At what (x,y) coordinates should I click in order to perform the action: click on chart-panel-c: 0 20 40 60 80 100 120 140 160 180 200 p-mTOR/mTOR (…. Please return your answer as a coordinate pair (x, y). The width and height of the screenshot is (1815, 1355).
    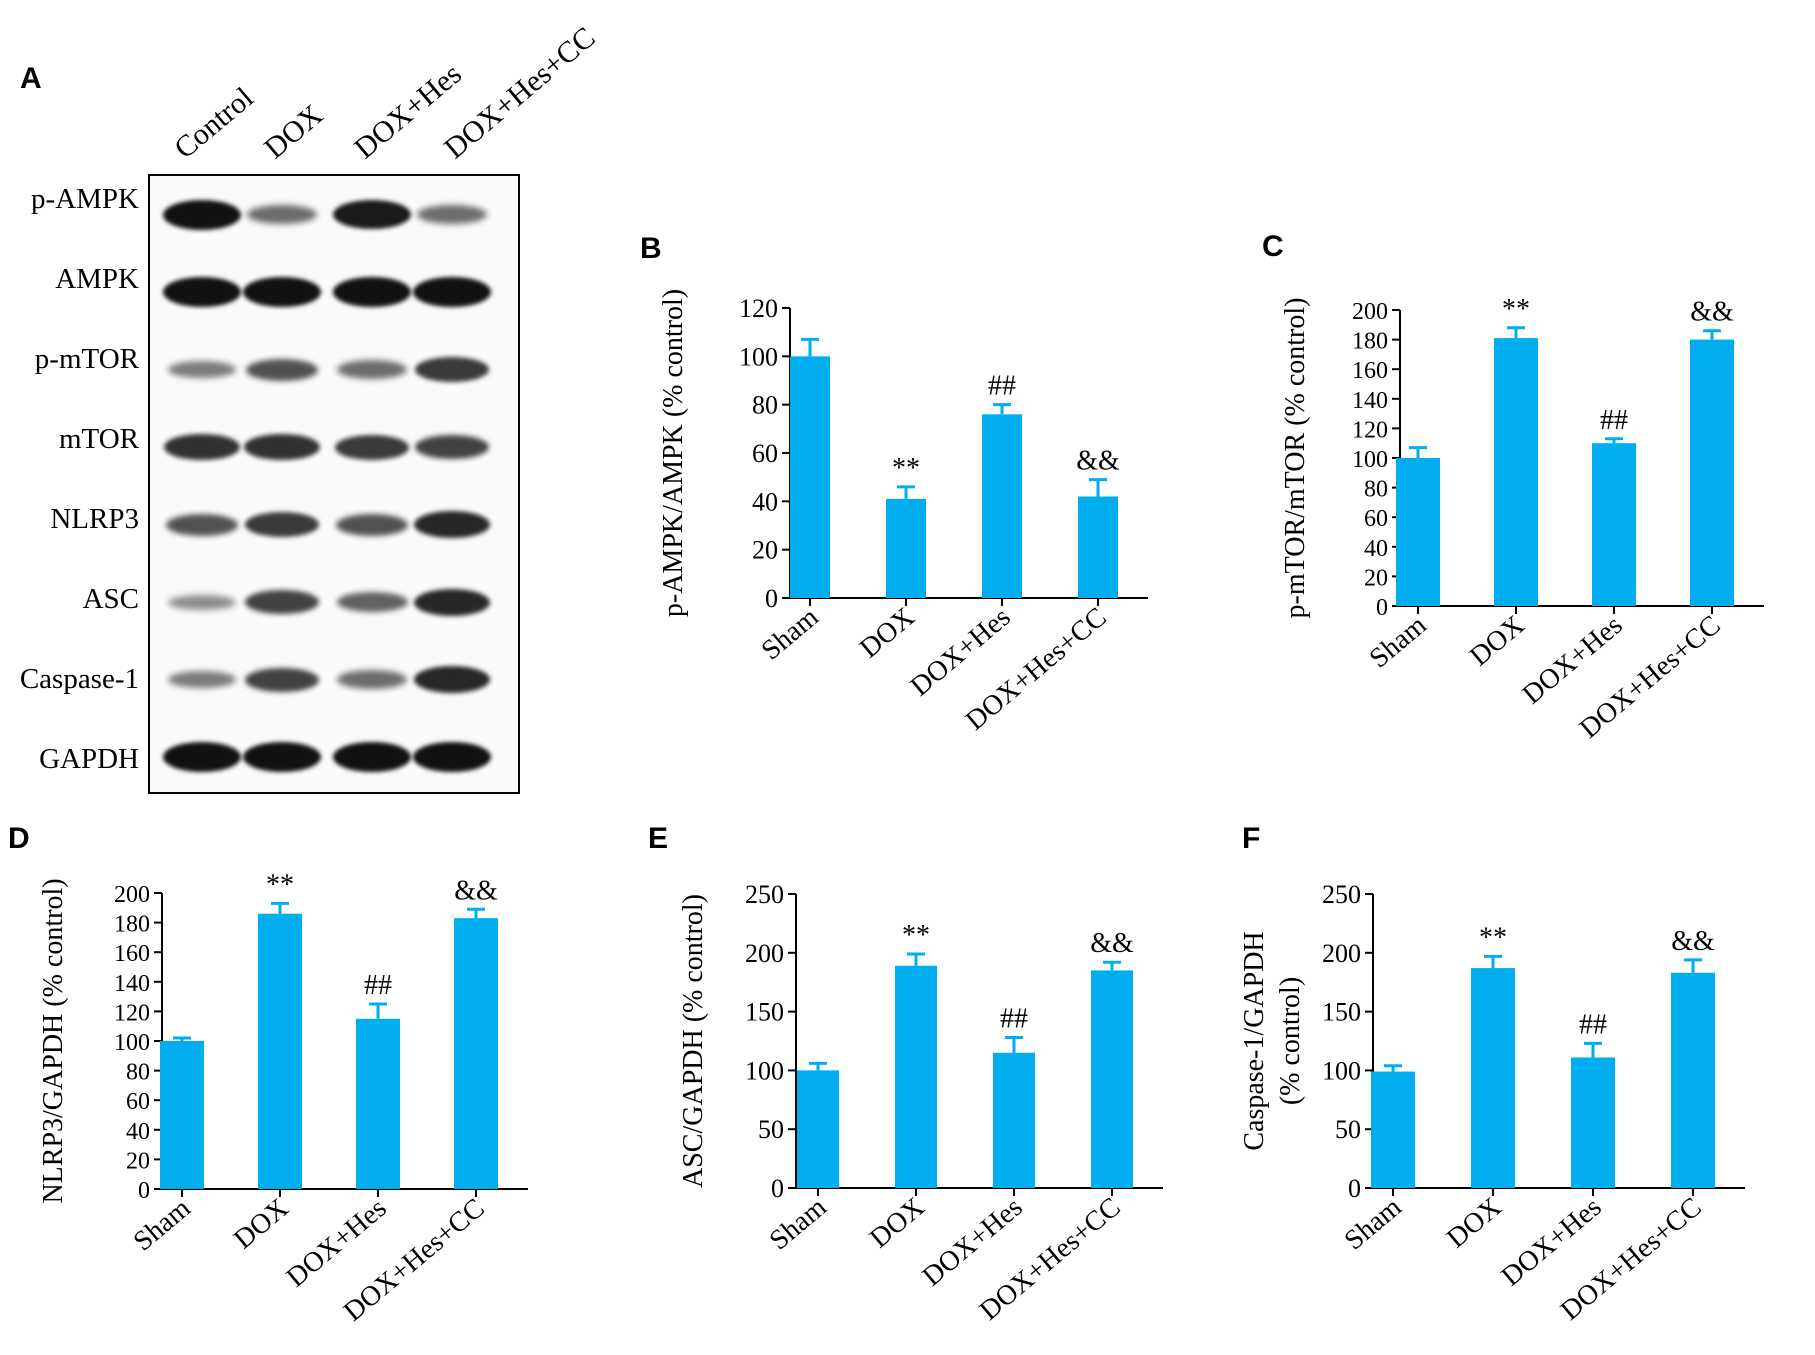
    Looking at the image, I should click on (1522, 519).